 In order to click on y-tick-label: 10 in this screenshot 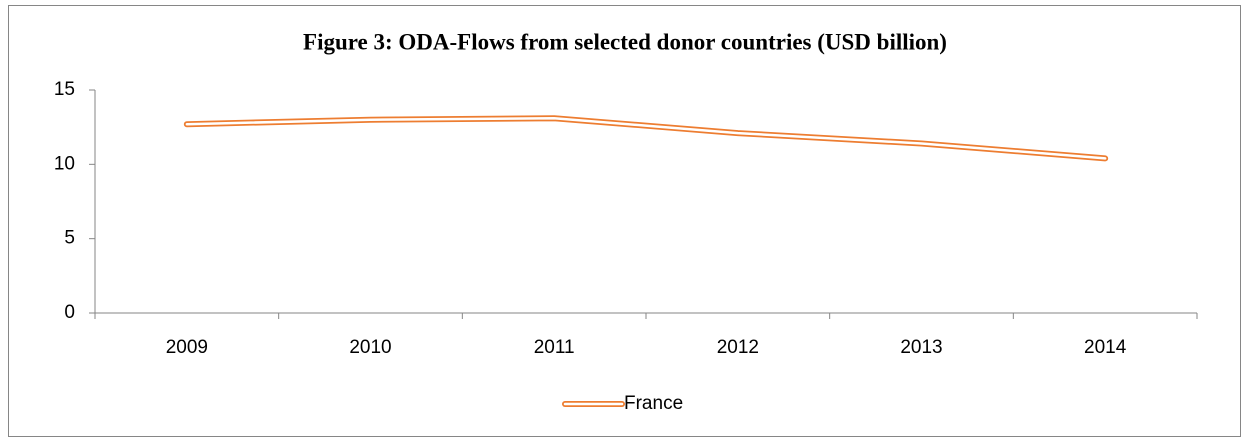, I will do `click(64, 163)`.